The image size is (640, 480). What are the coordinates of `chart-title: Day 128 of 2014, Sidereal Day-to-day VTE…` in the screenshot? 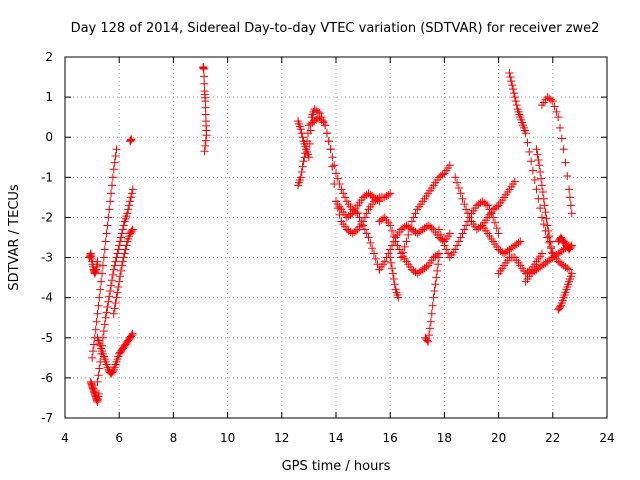 It's located at (335, 28).